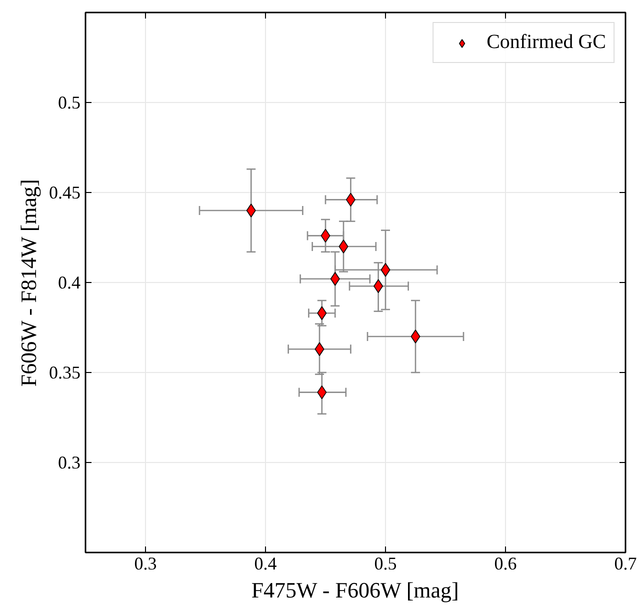 The width and height of the screenshot is (643, 610). Describe the element at coordinates (69, 102) in the screenshot. I see `y-tick-label: 0.5` at that location.